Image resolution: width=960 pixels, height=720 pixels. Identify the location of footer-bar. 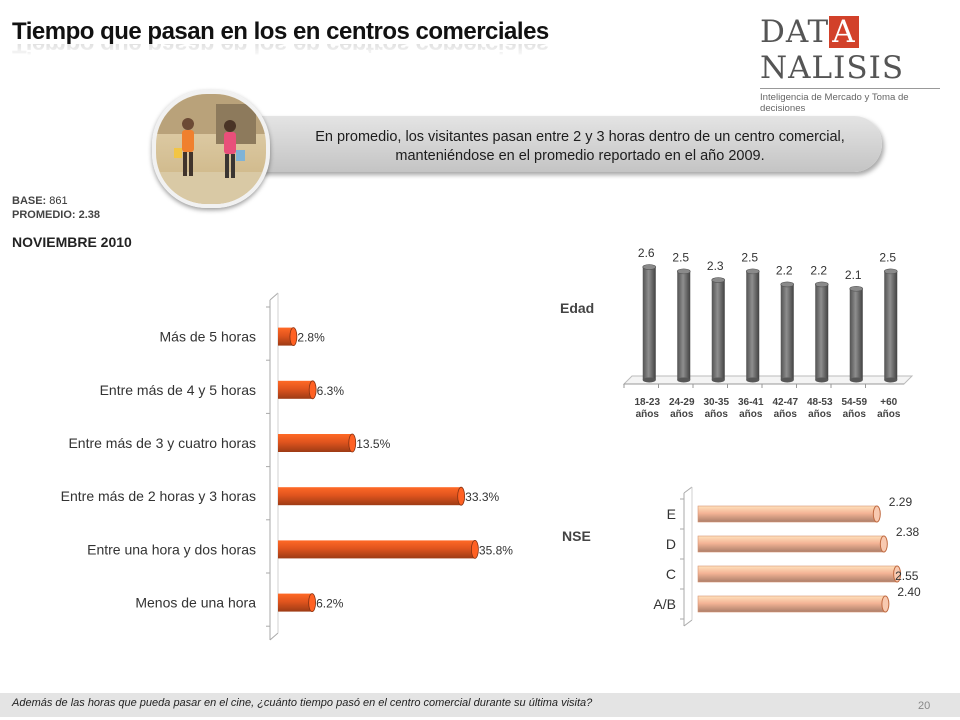
(480, 705).